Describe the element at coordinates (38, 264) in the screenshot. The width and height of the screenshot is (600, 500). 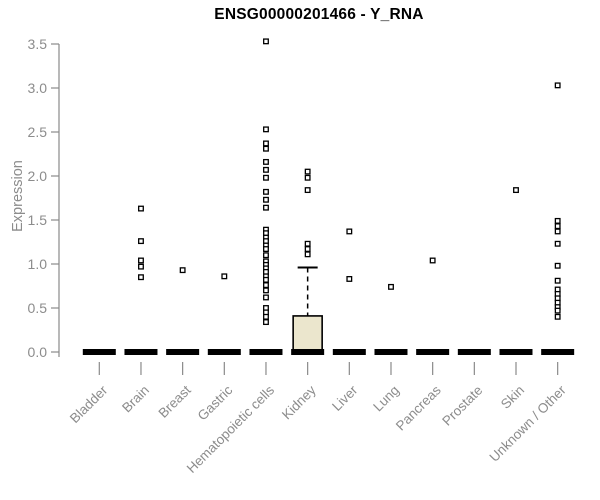
I see `y-tick-label: 1.0` at that location.